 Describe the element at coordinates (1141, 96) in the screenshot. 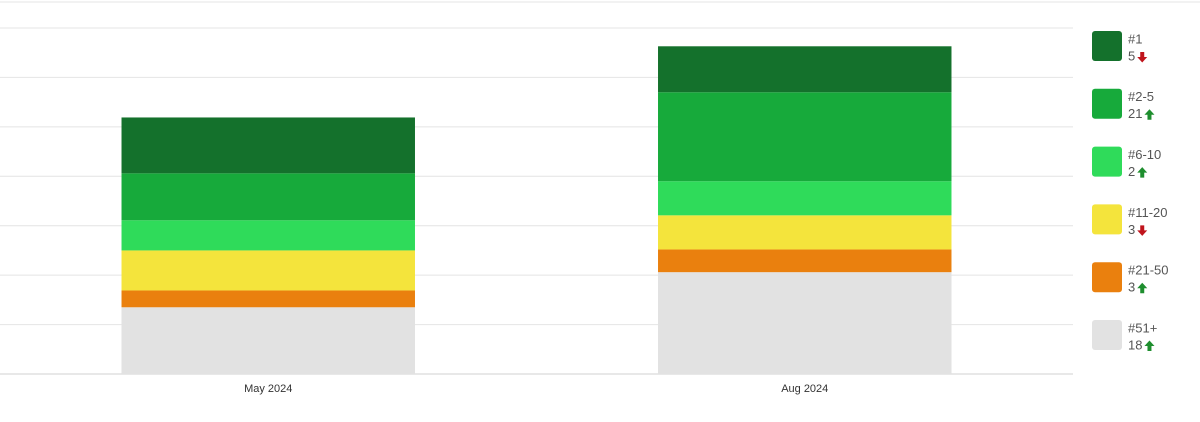

I see `legend-label: #2-5` at that location.